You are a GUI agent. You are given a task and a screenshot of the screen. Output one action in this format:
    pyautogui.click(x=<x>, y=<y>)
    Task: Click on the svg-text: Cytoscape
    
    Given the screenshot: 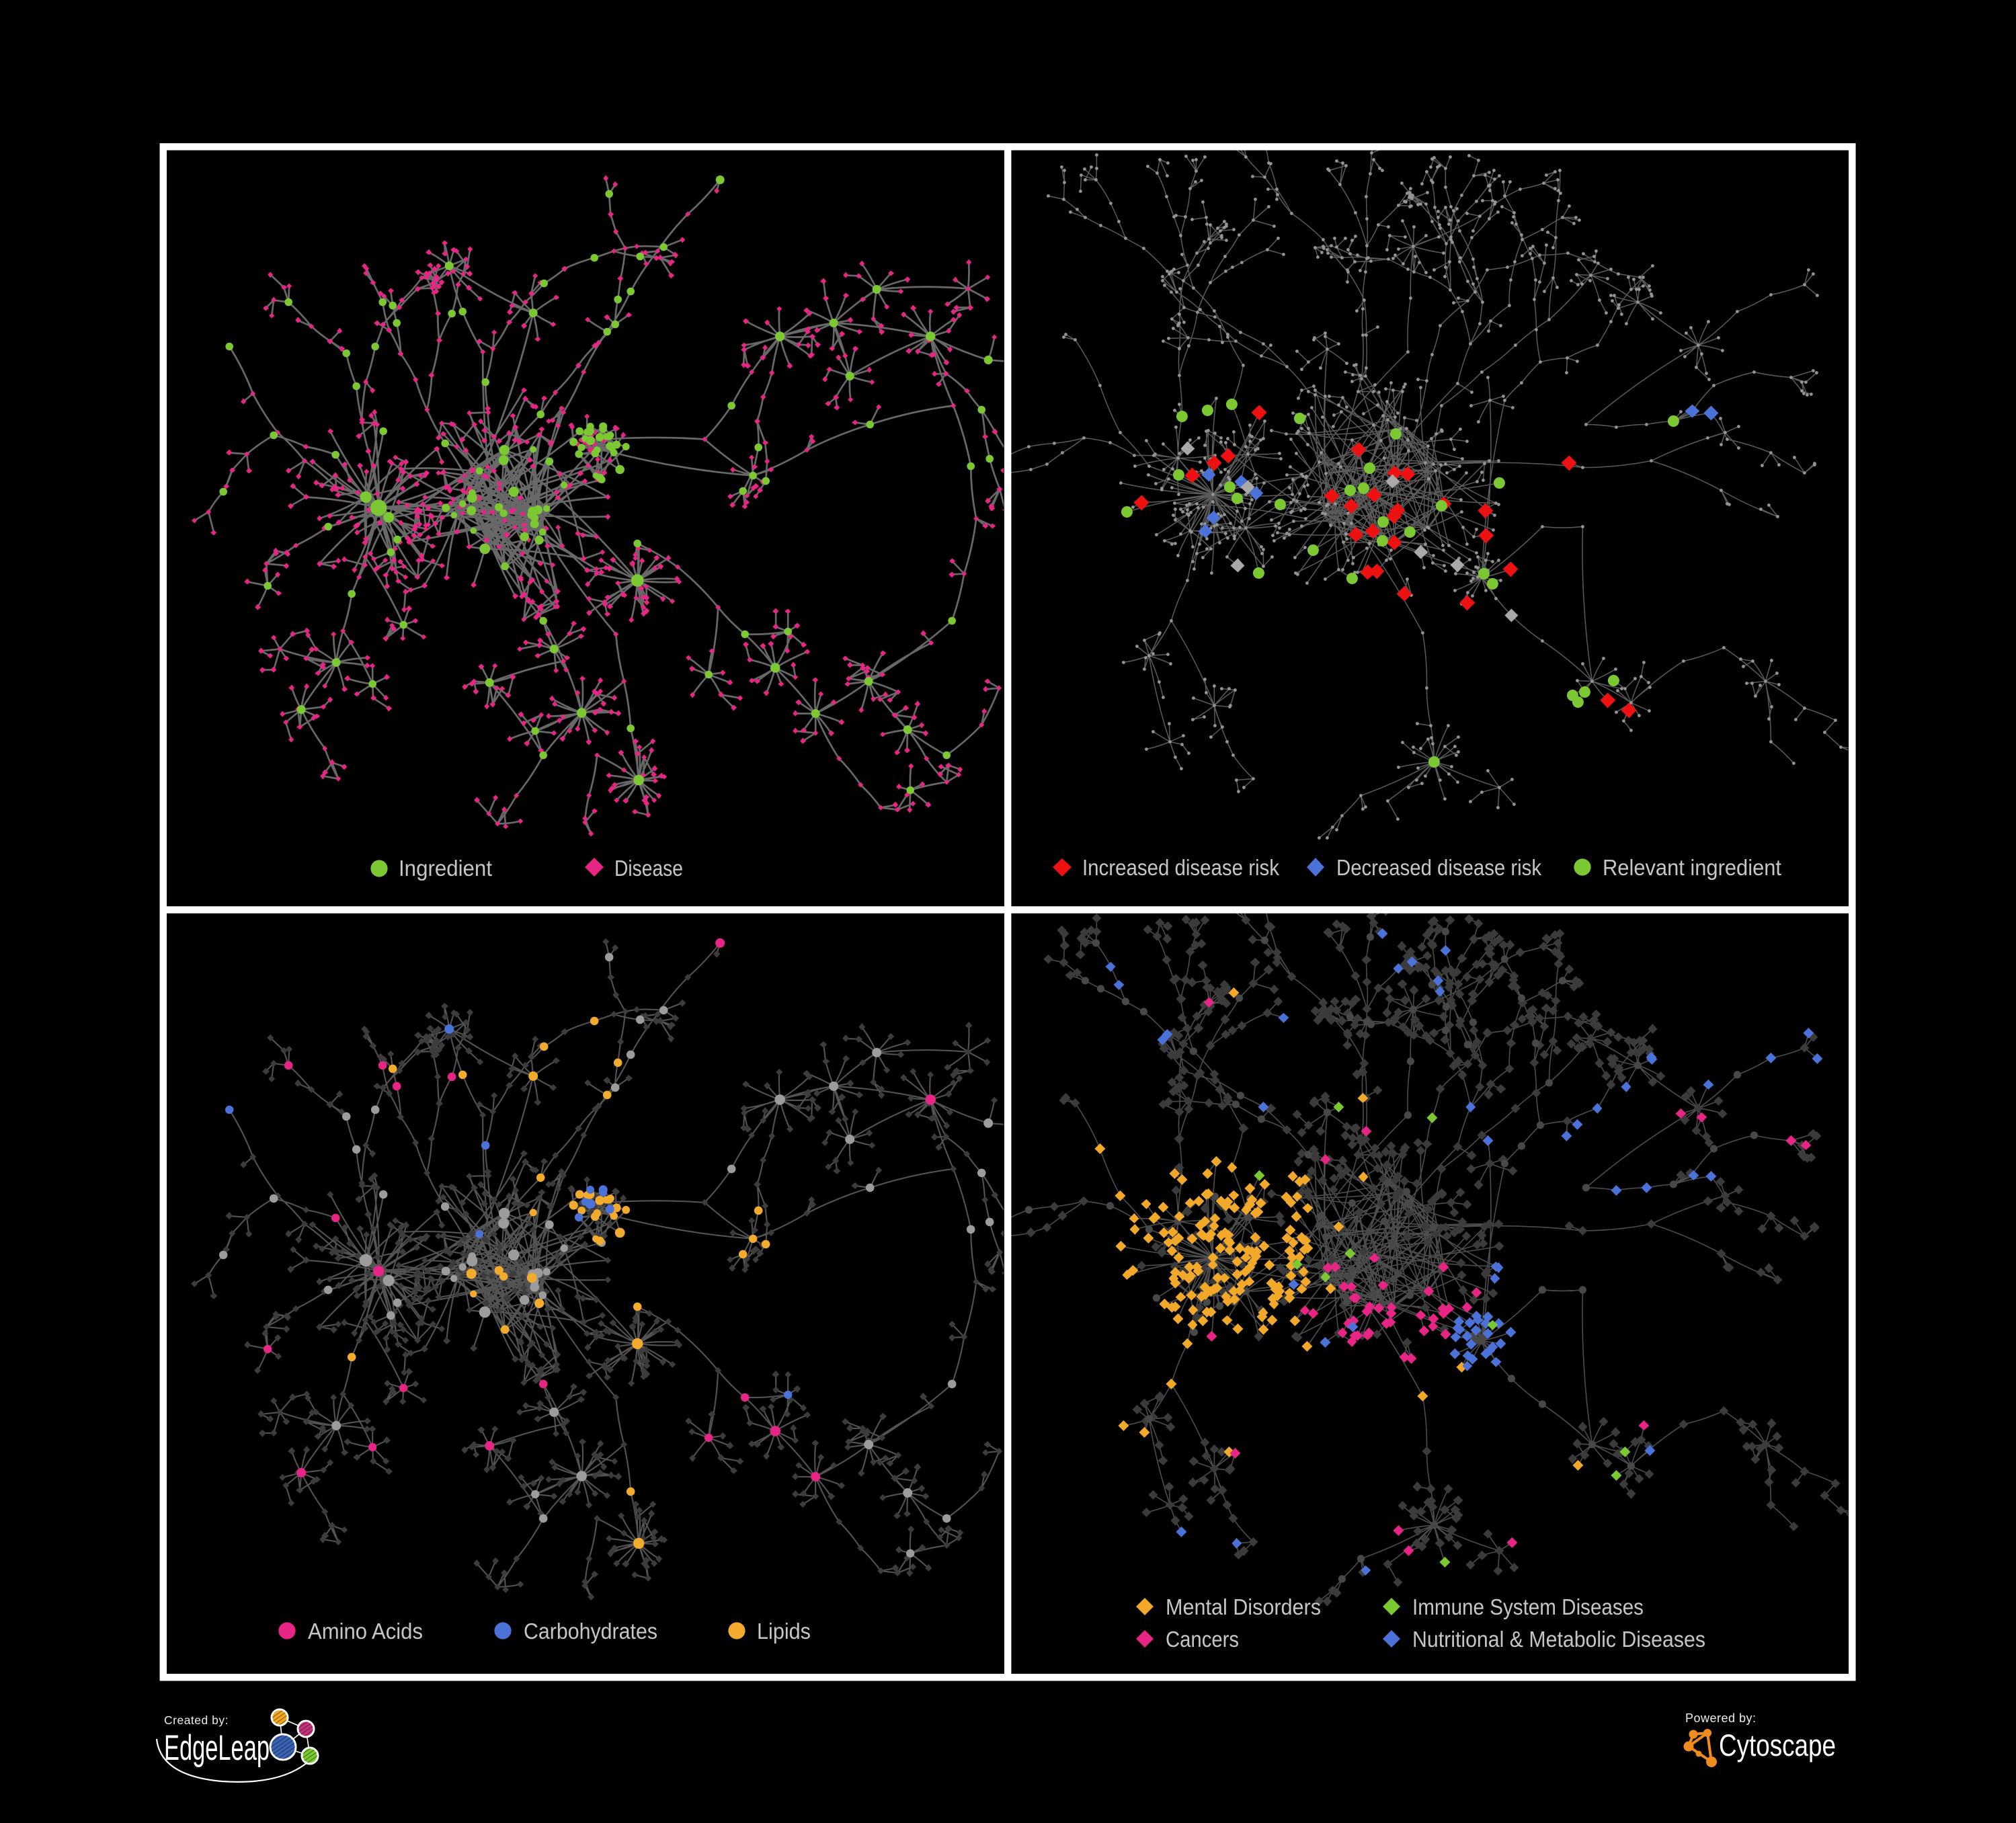 What is the action you would take?
    pyautogui.click(x=1777, y=1745)
    